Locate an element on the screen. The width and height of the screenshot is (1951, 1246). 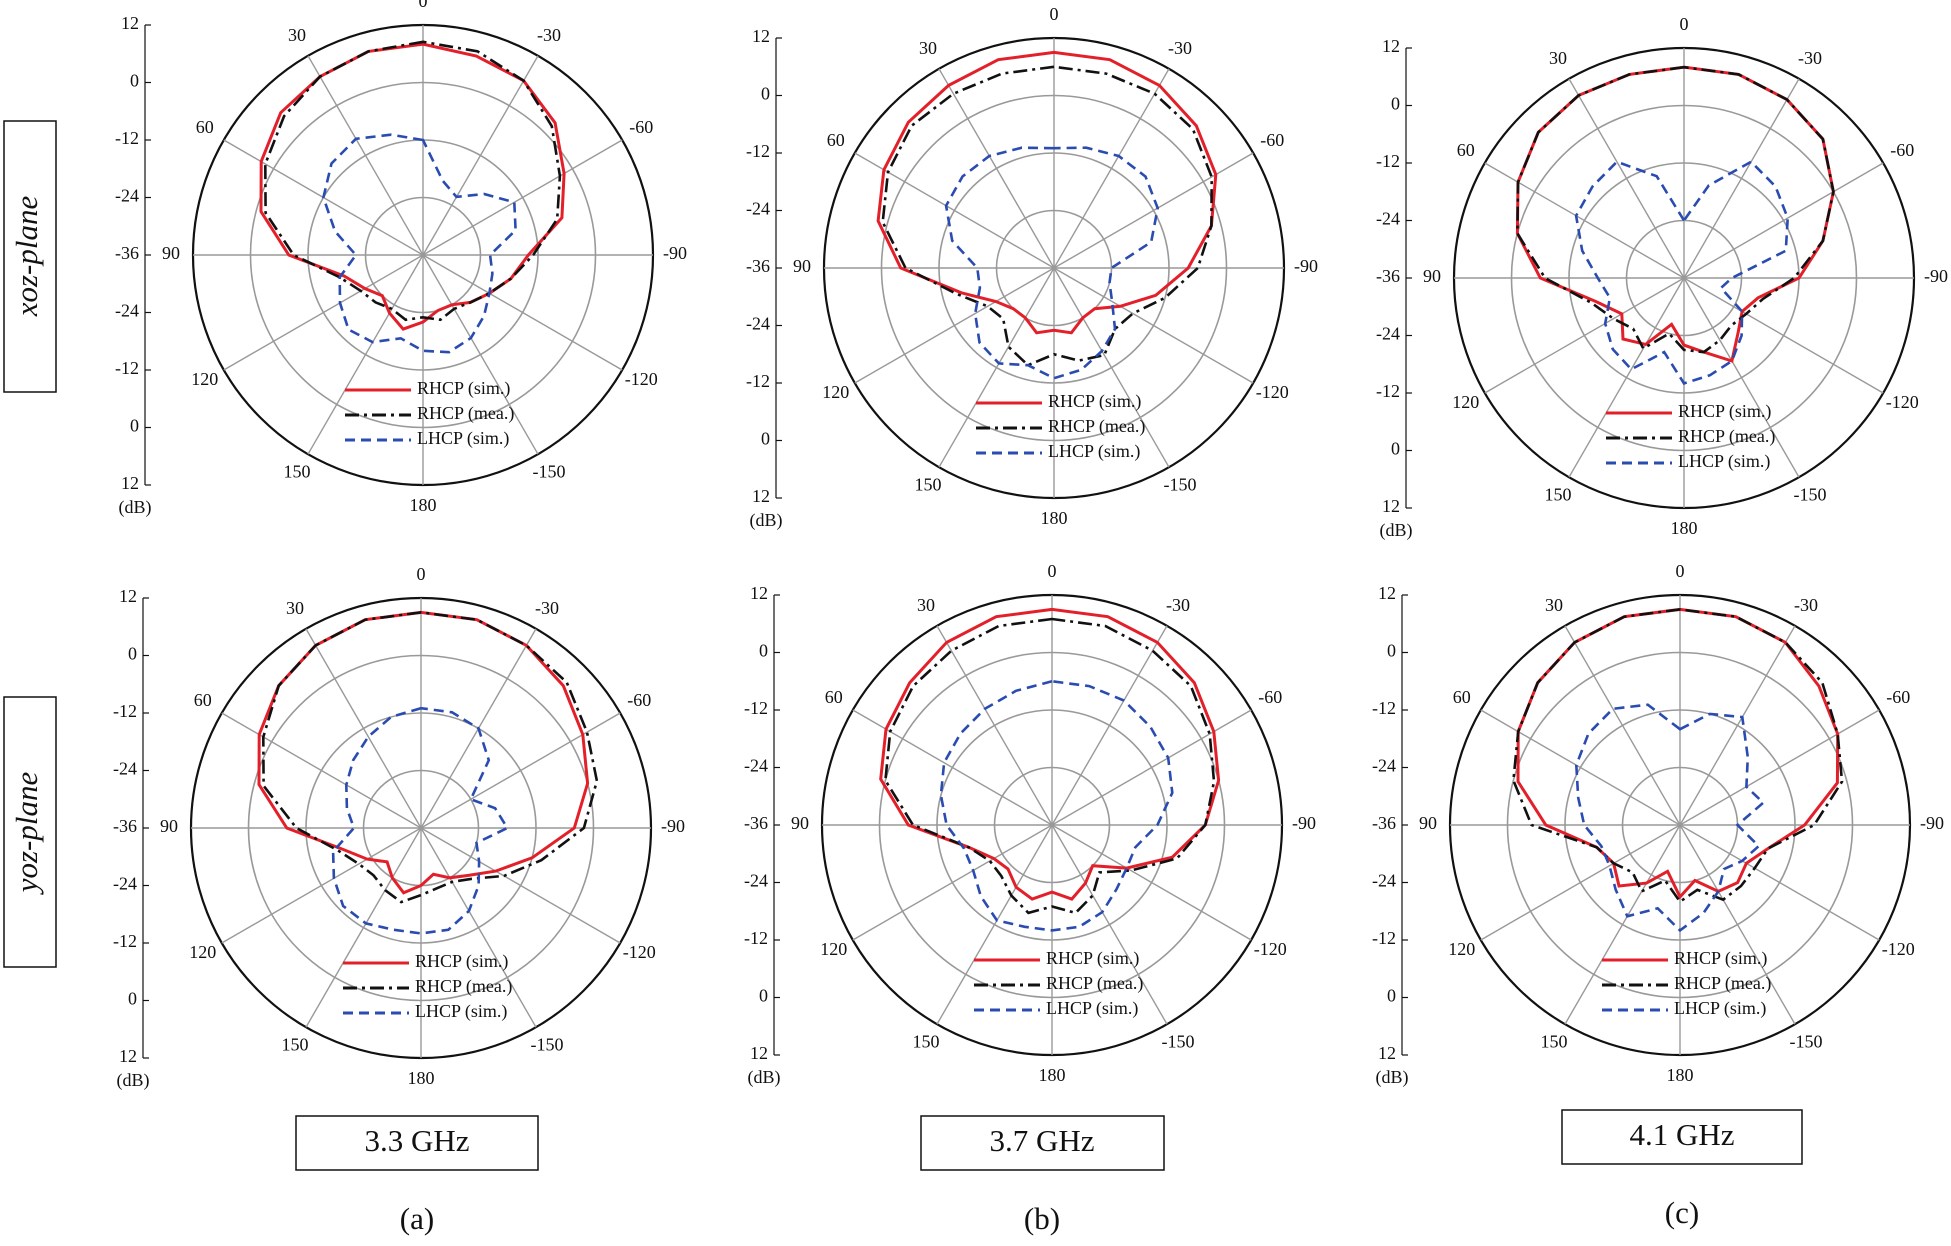
row-label: yoz-plane is located at coordinates (26, 834).